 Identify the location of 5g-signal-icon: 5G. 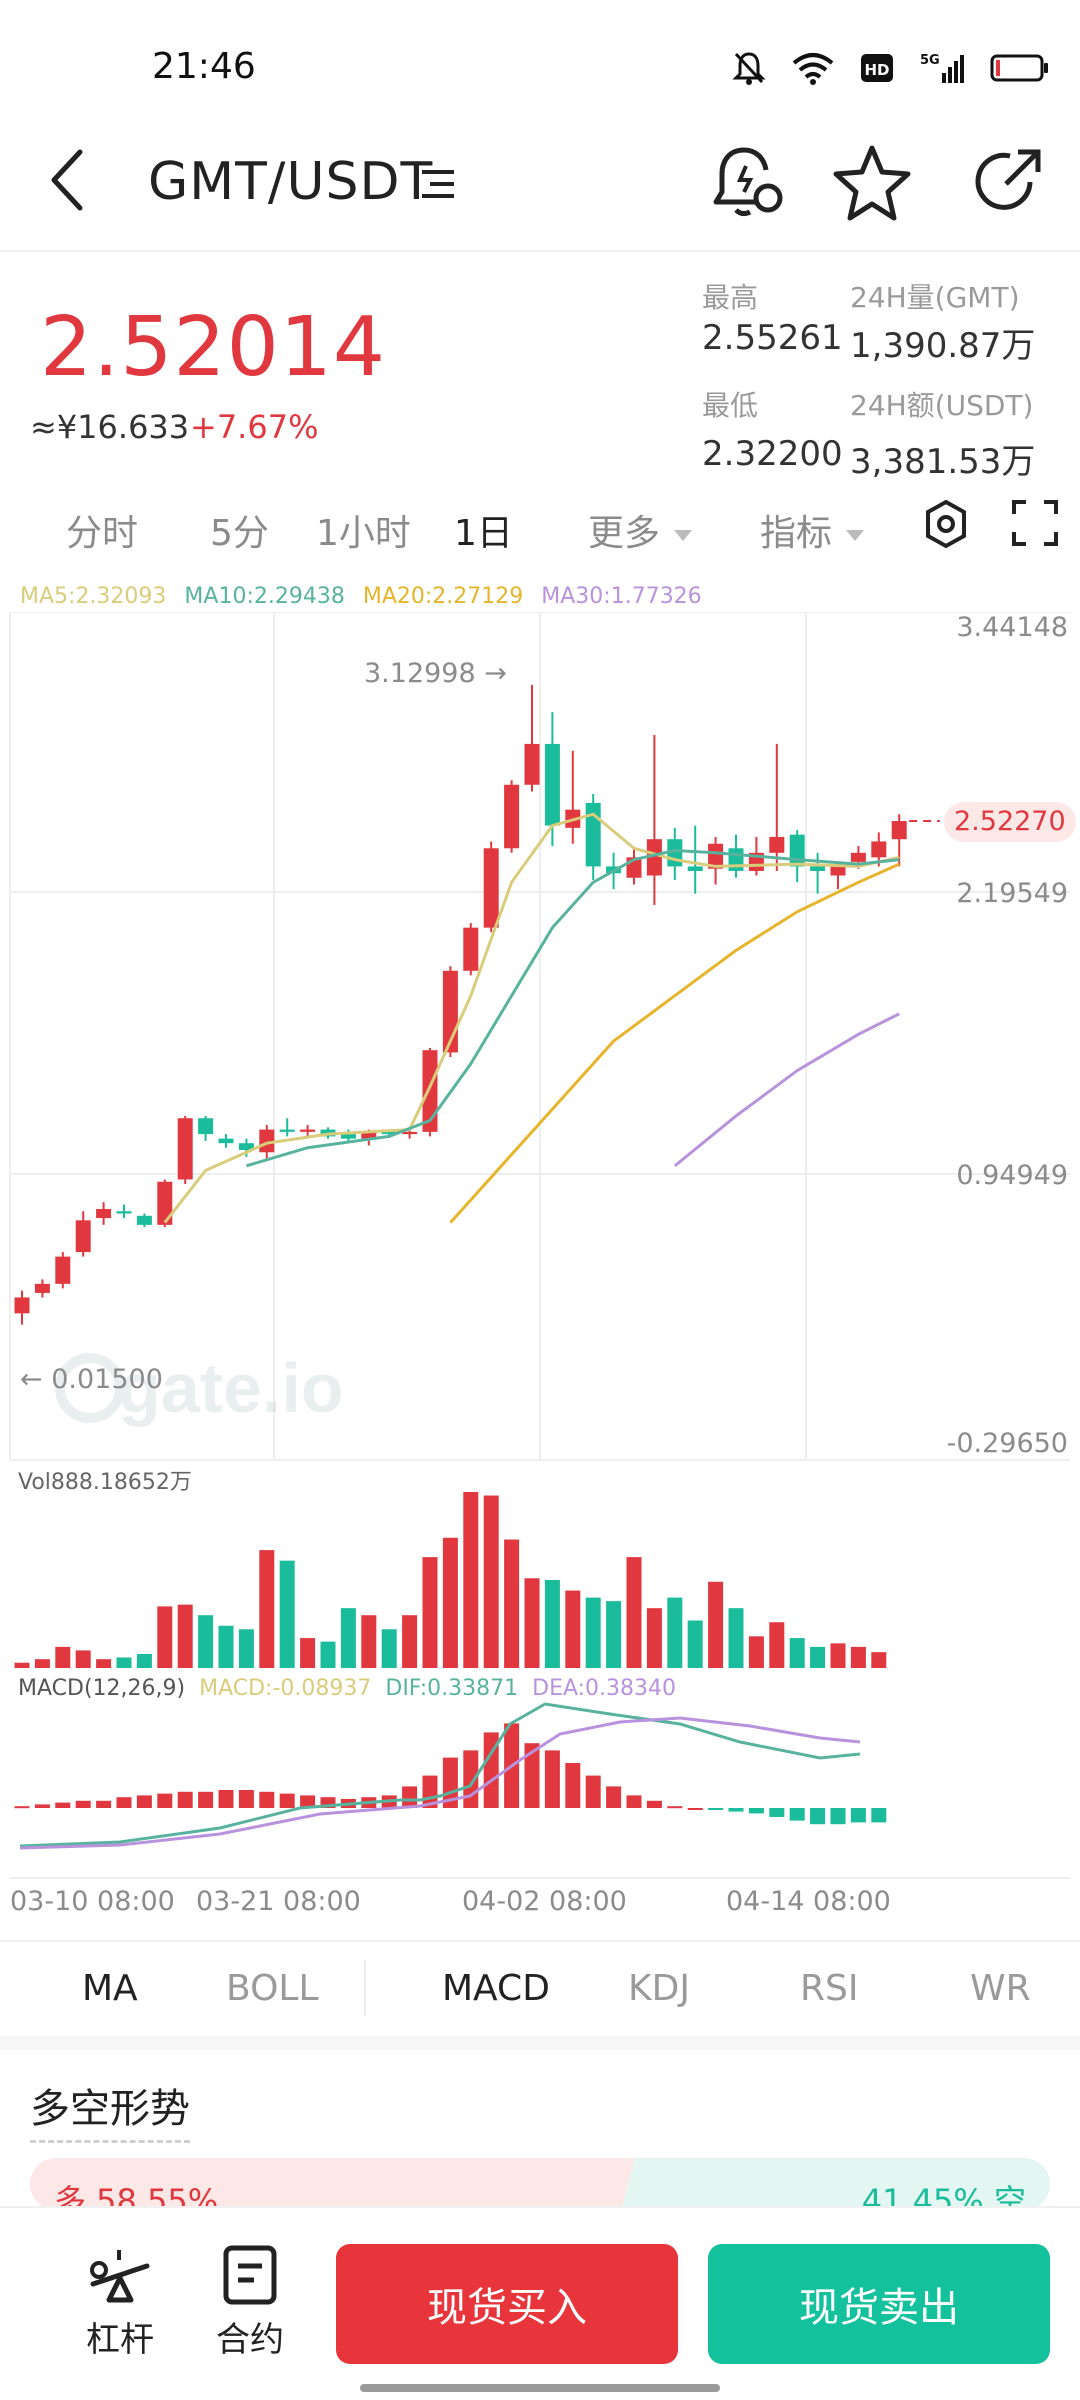
(942, 68).